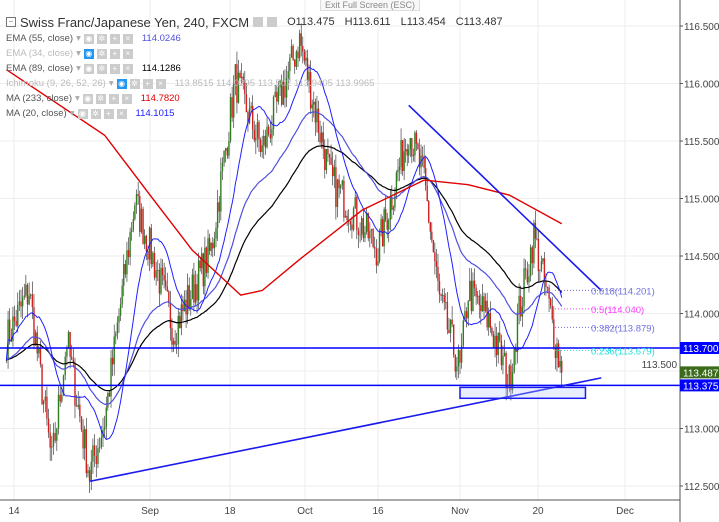 The image size is (719, 522). Describe the element at coordinates (135, 22) in the screenshot. I see `symbol-title: Swiss Franc/Japanese Yen, 240, FXCM` at that location.